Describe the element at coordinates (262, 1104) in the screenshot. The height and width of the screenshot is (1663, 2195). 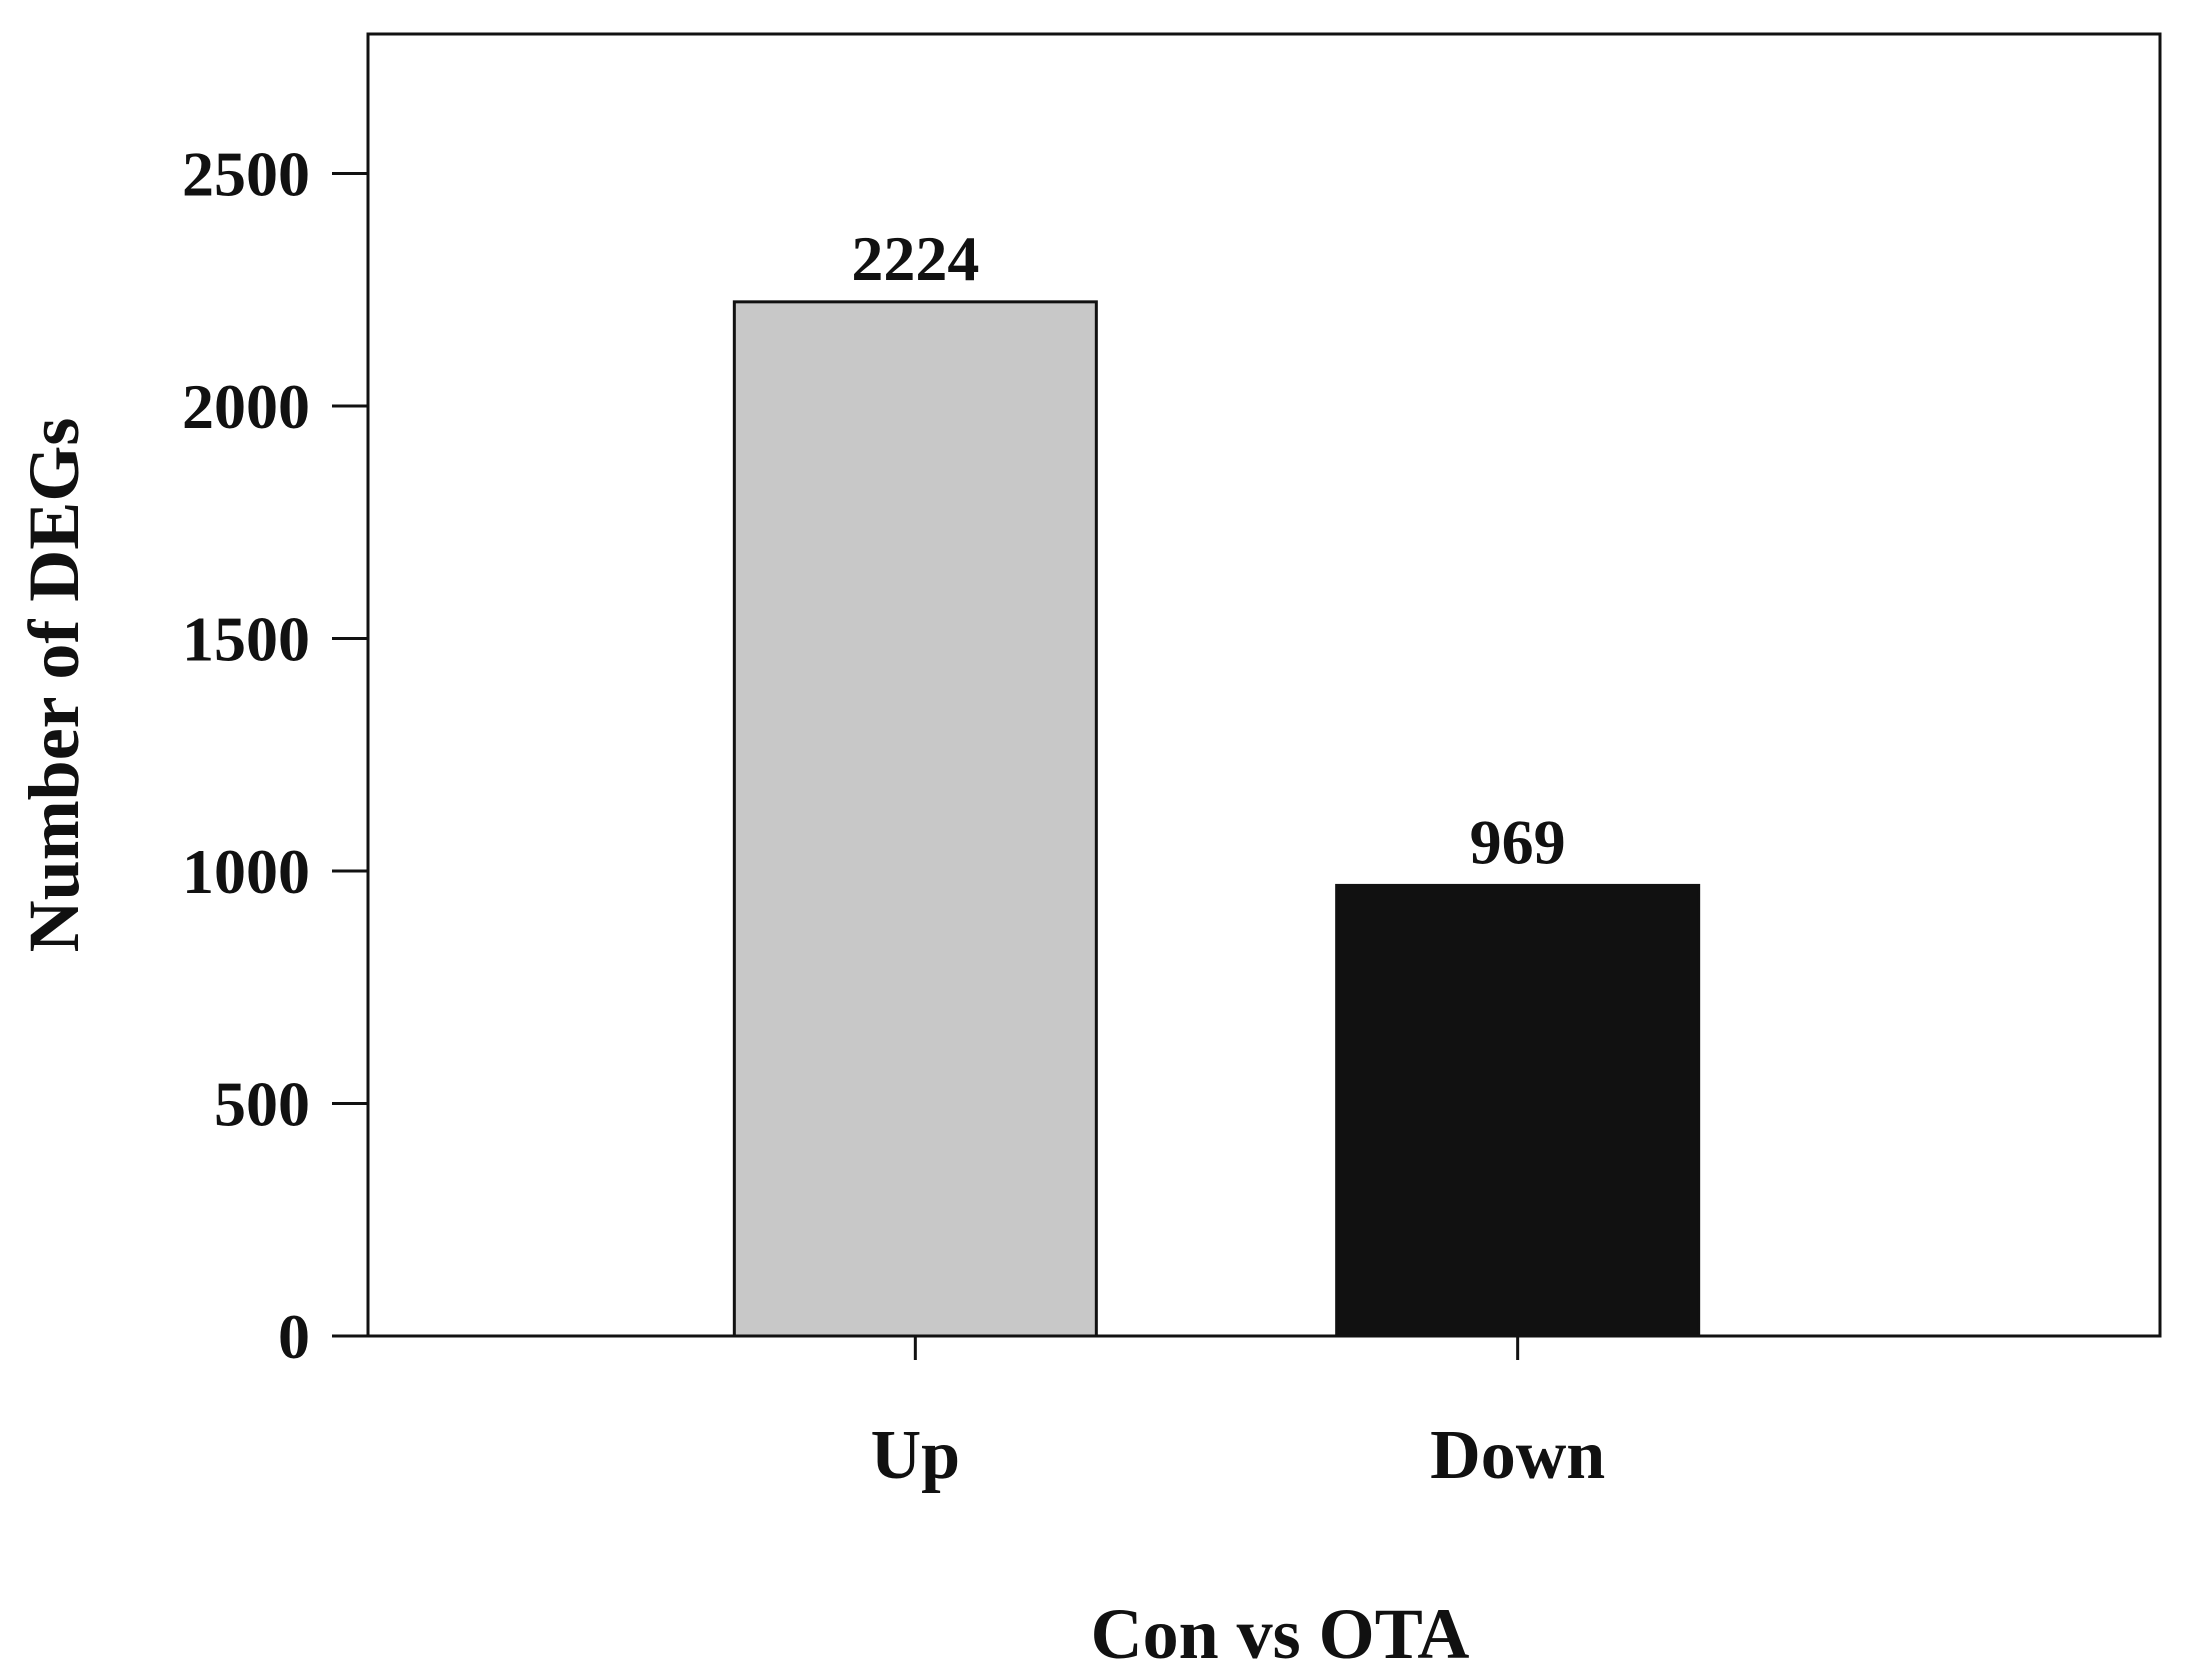
I see `y-tick-label: 500` at that location.